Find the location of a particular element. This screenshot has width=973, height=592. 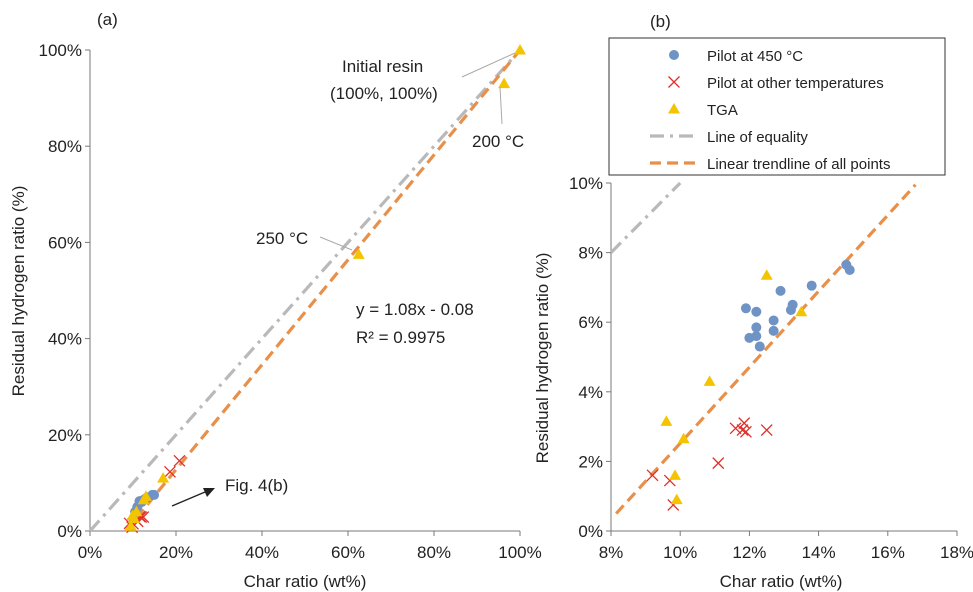

legend-label: Pilot at 450 °C is located at coordinates (755, 56).